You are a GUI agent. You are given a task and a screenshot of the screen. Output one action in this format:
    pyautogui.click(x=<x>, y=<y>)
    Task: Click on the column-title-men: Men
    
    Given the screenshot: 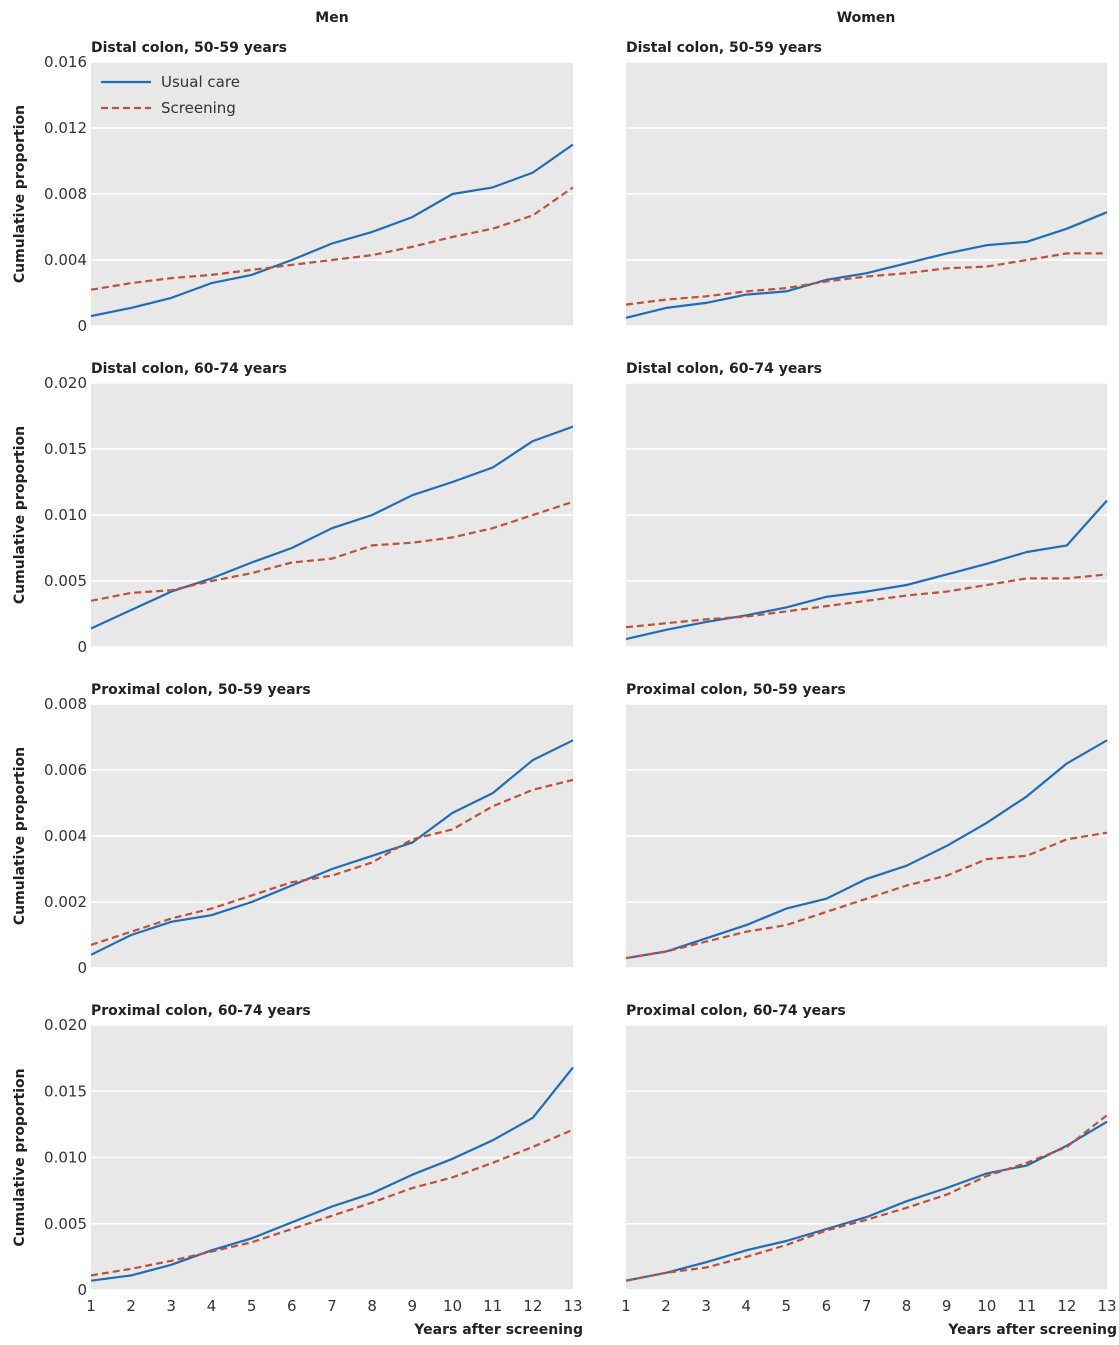 What is the action you would take?
    pyautogui.click(x=331, y=18)
    